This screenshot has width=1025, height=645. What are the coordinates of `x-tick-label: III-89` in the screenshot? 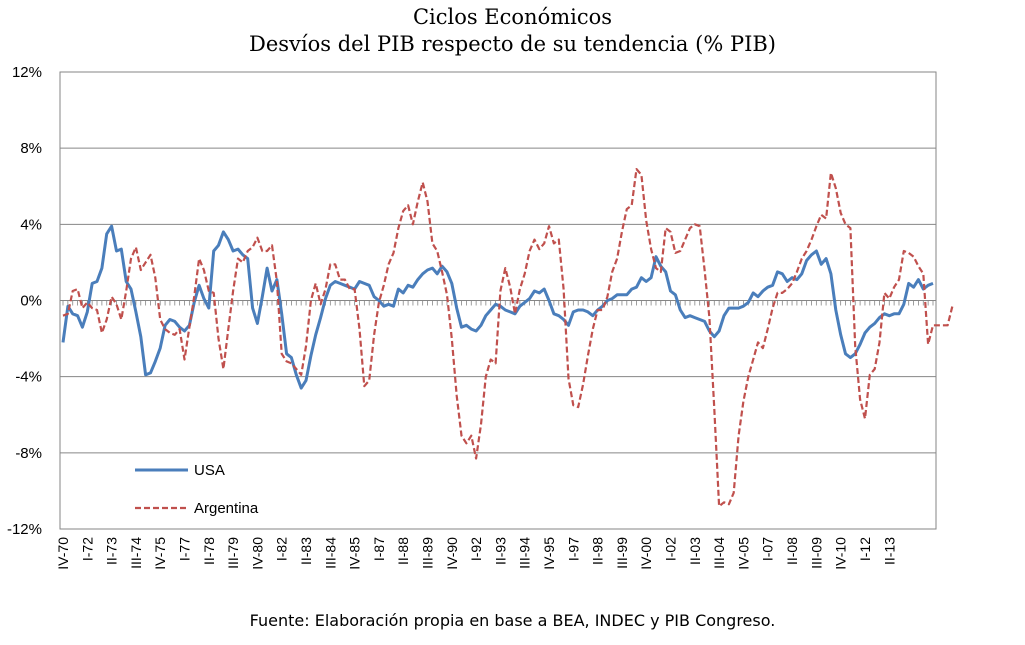 It's located at (428, 553).